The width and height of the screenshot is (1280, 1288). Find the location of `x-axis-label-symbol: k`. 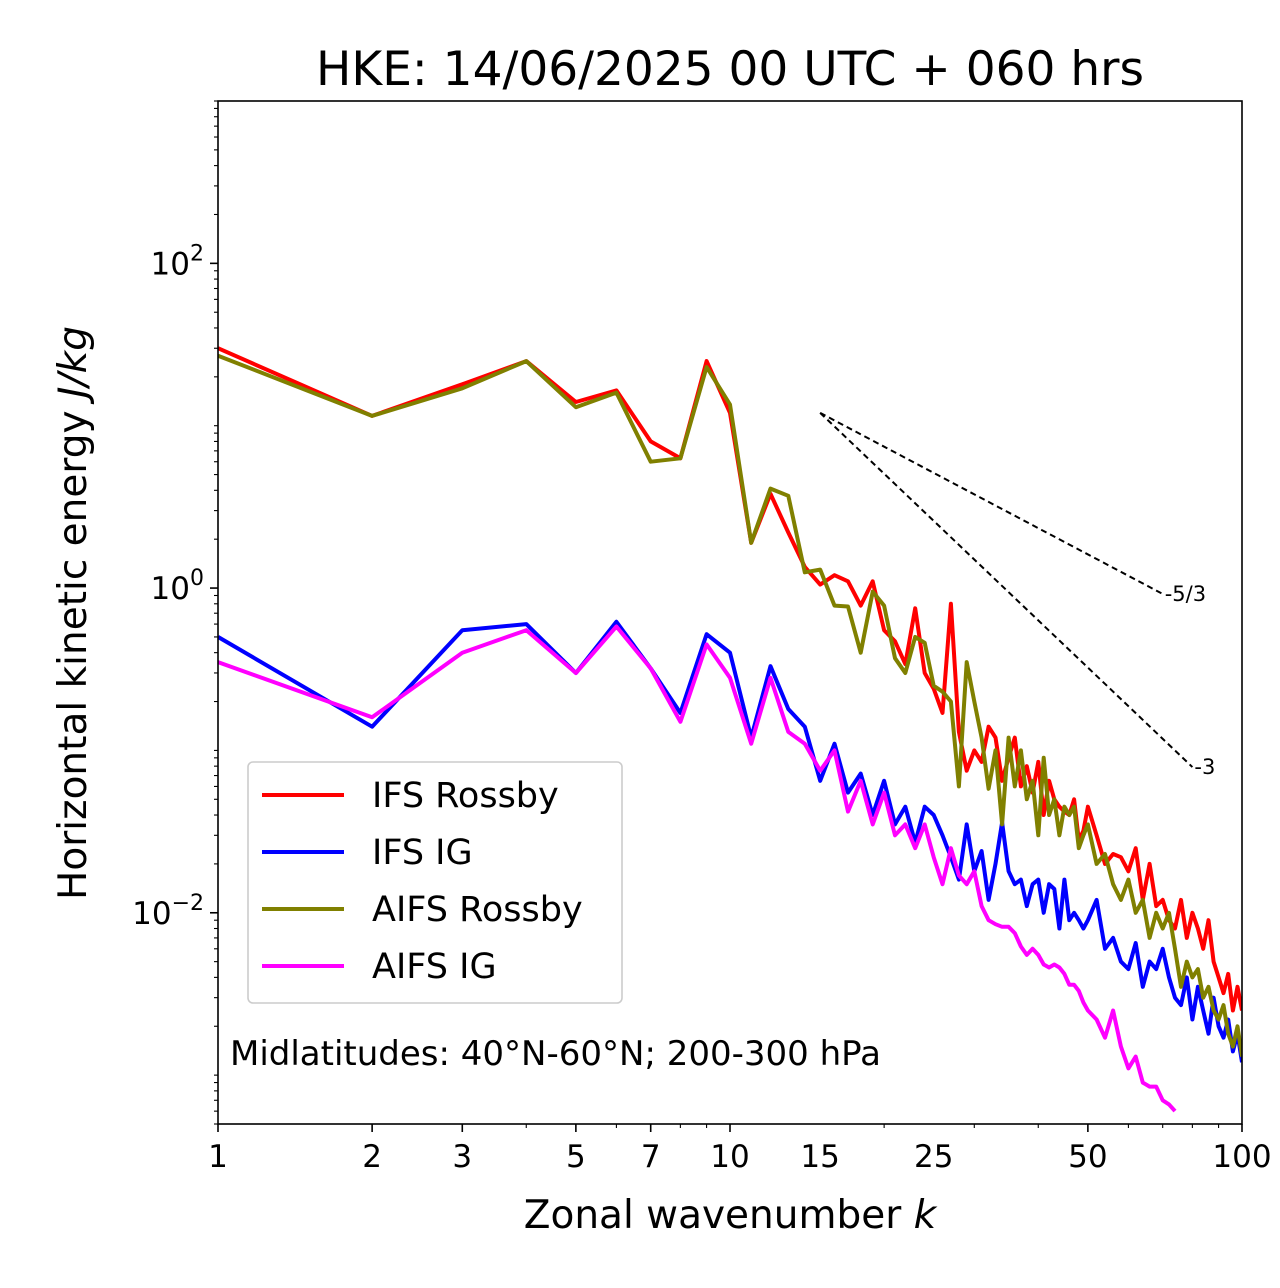

x-axis-label-symbol: k is located at coordinates (926, 1215).